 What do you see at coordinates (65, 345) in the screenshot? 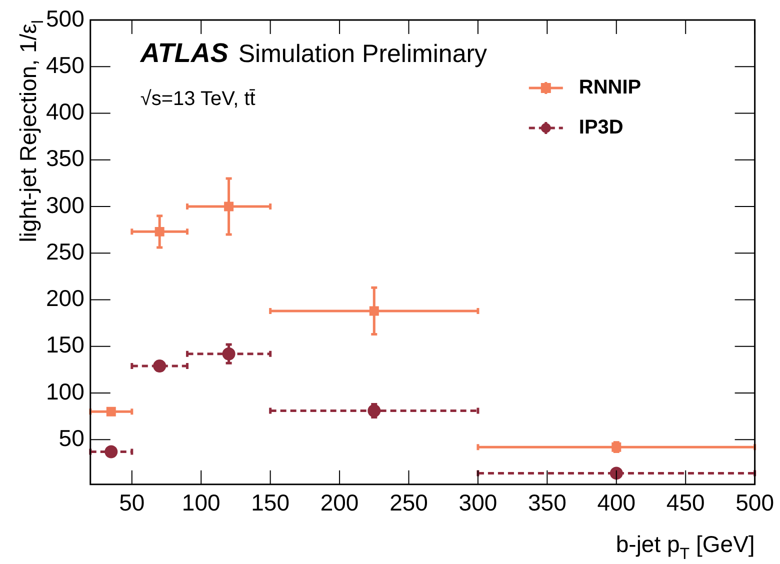
I see `y-tick-label: 150` at bounding box center [65, 345].